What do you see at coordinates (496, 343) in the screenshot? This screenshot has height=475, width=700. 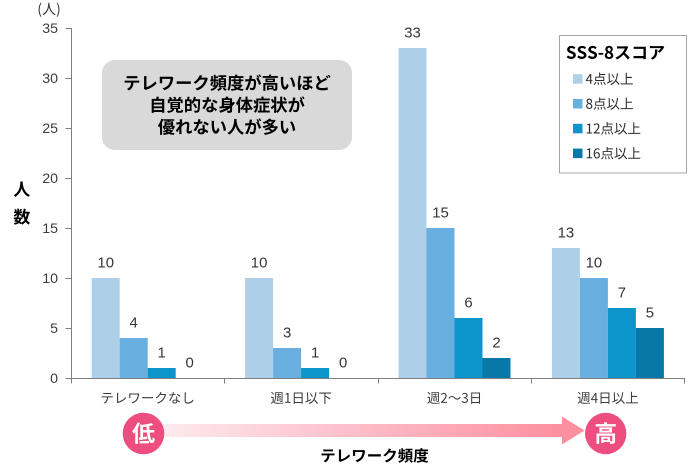 I see `svg-text: 2` at bounding box center [496, 343].